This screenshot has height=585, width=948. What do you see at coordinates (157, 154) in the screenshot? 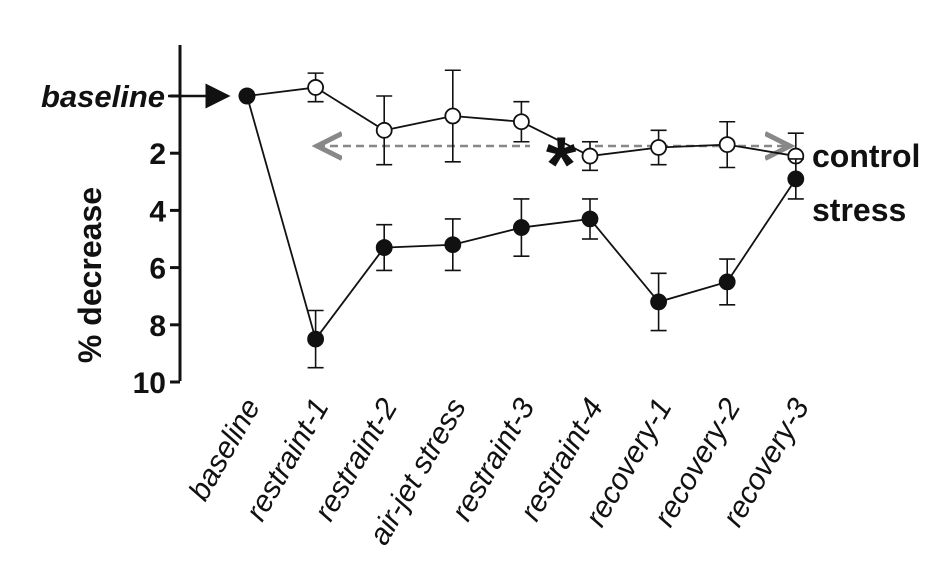
I see `y-tick-label: 2` at bounding box center [157, 154].